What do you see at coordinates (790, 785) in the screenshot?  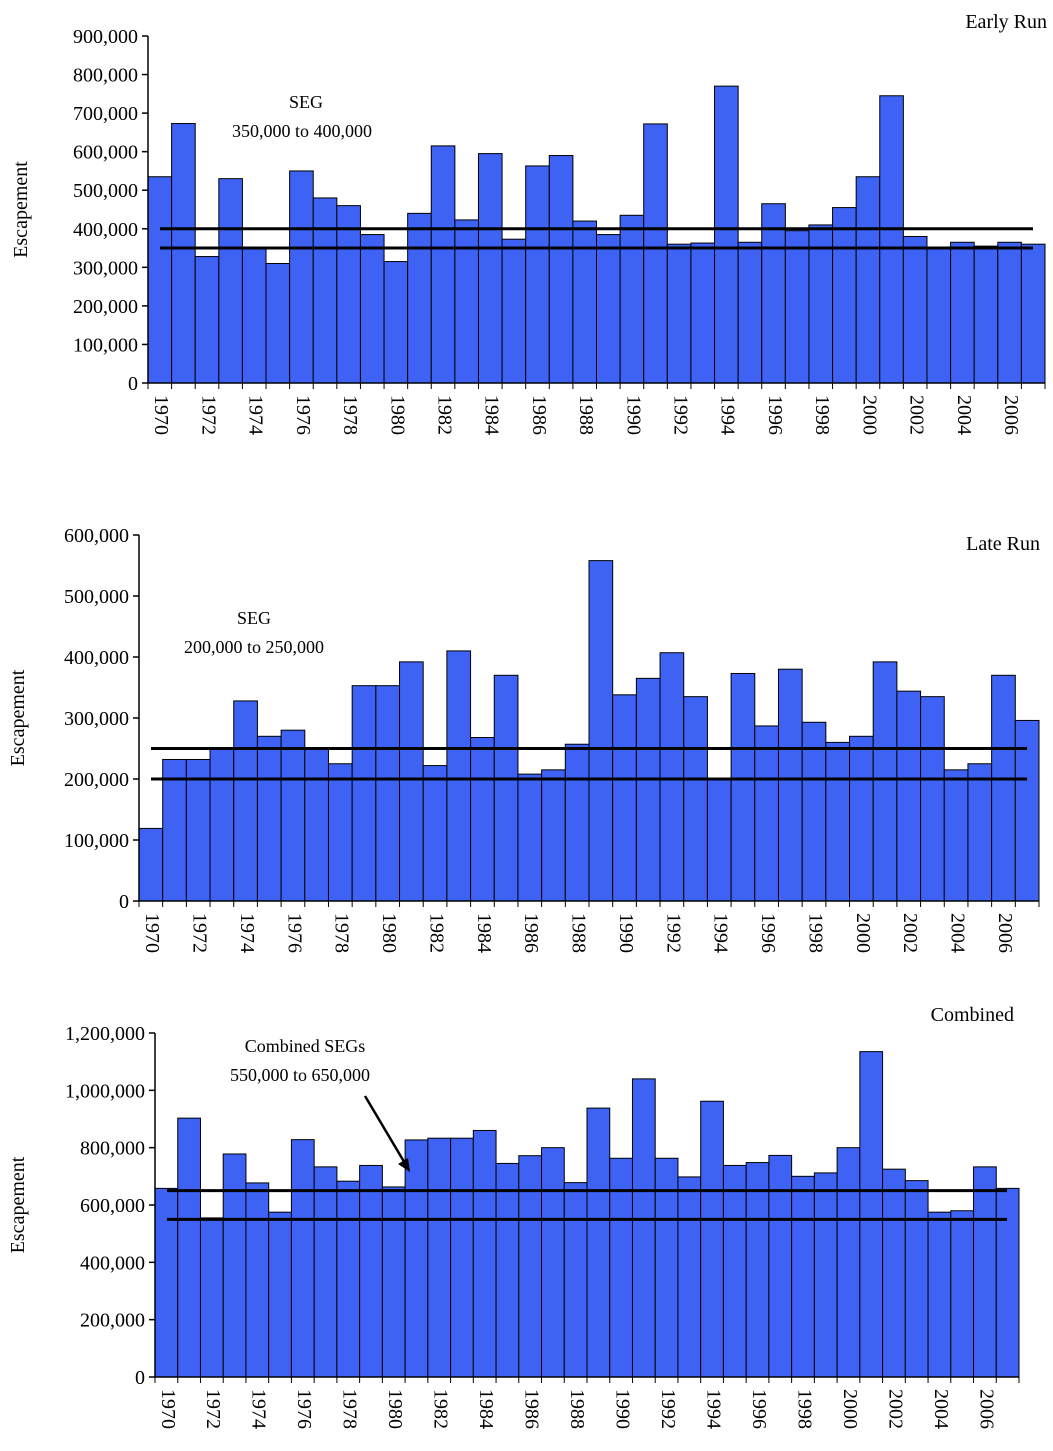 I see `bar-1997` at bounding box center [790, 785].